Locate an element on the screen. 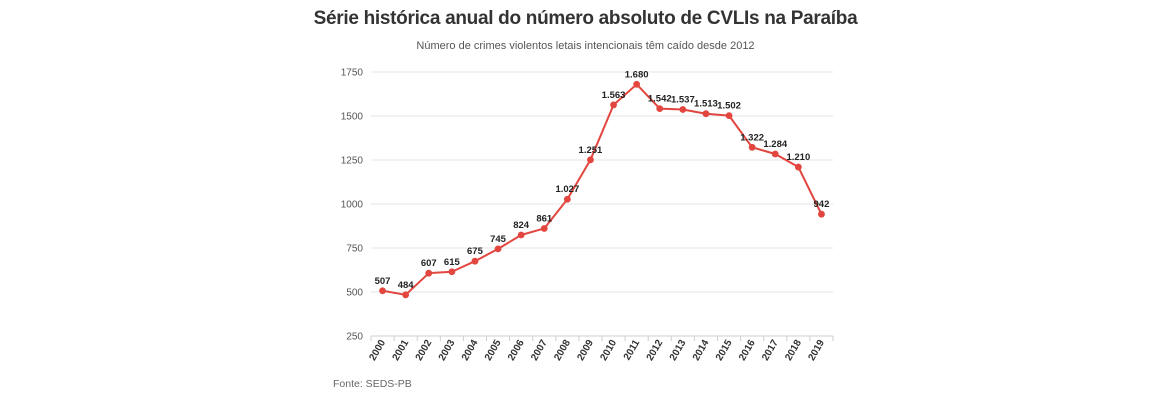 The width and height of the screenshot is (1171, 401). x-tick-label: 2001 is located at coordinates (401, 350).